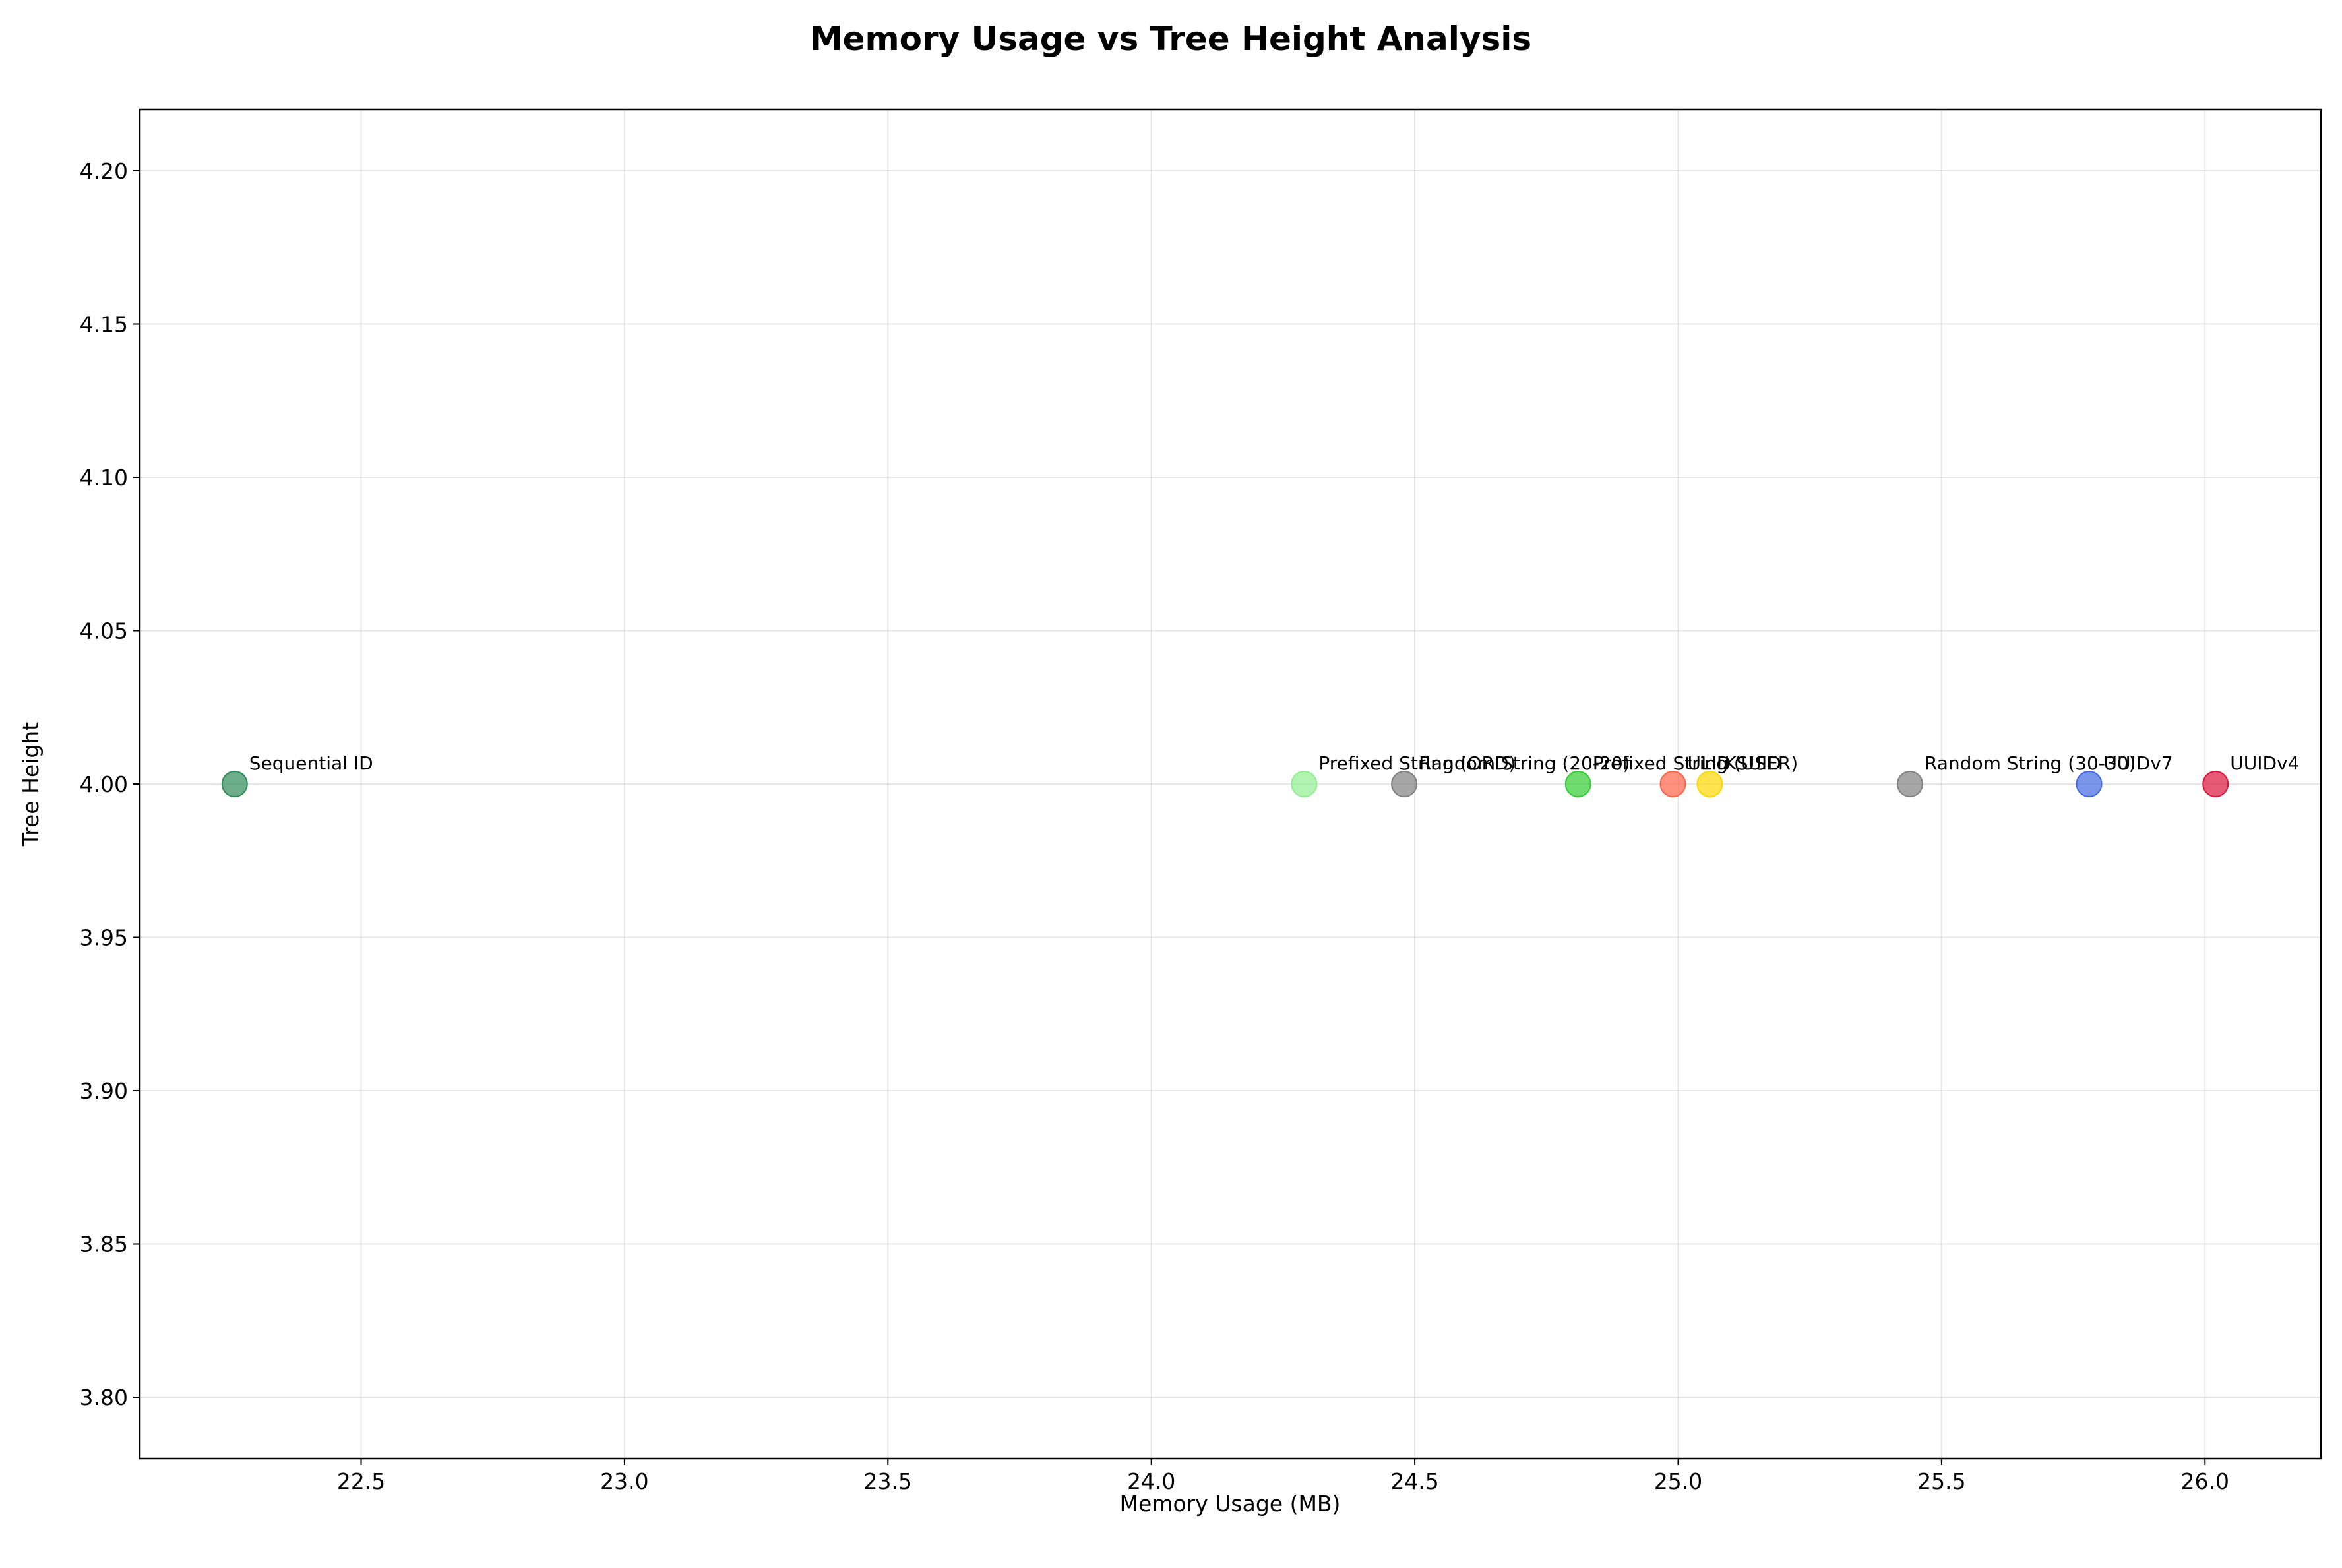 The width and height of the screenshot is (2342, 1568). I want to click on x-tick-label: 26.0, so click(2205, 1481).